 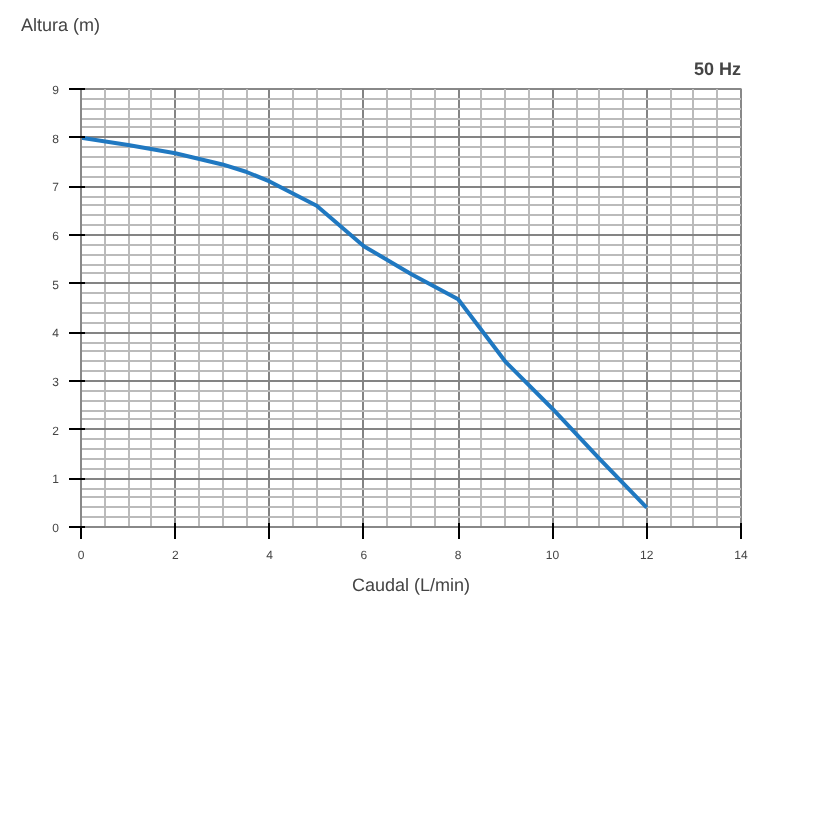 I want to click on x-axis-title: Caudal (L/min), so click(x=411, y=585).